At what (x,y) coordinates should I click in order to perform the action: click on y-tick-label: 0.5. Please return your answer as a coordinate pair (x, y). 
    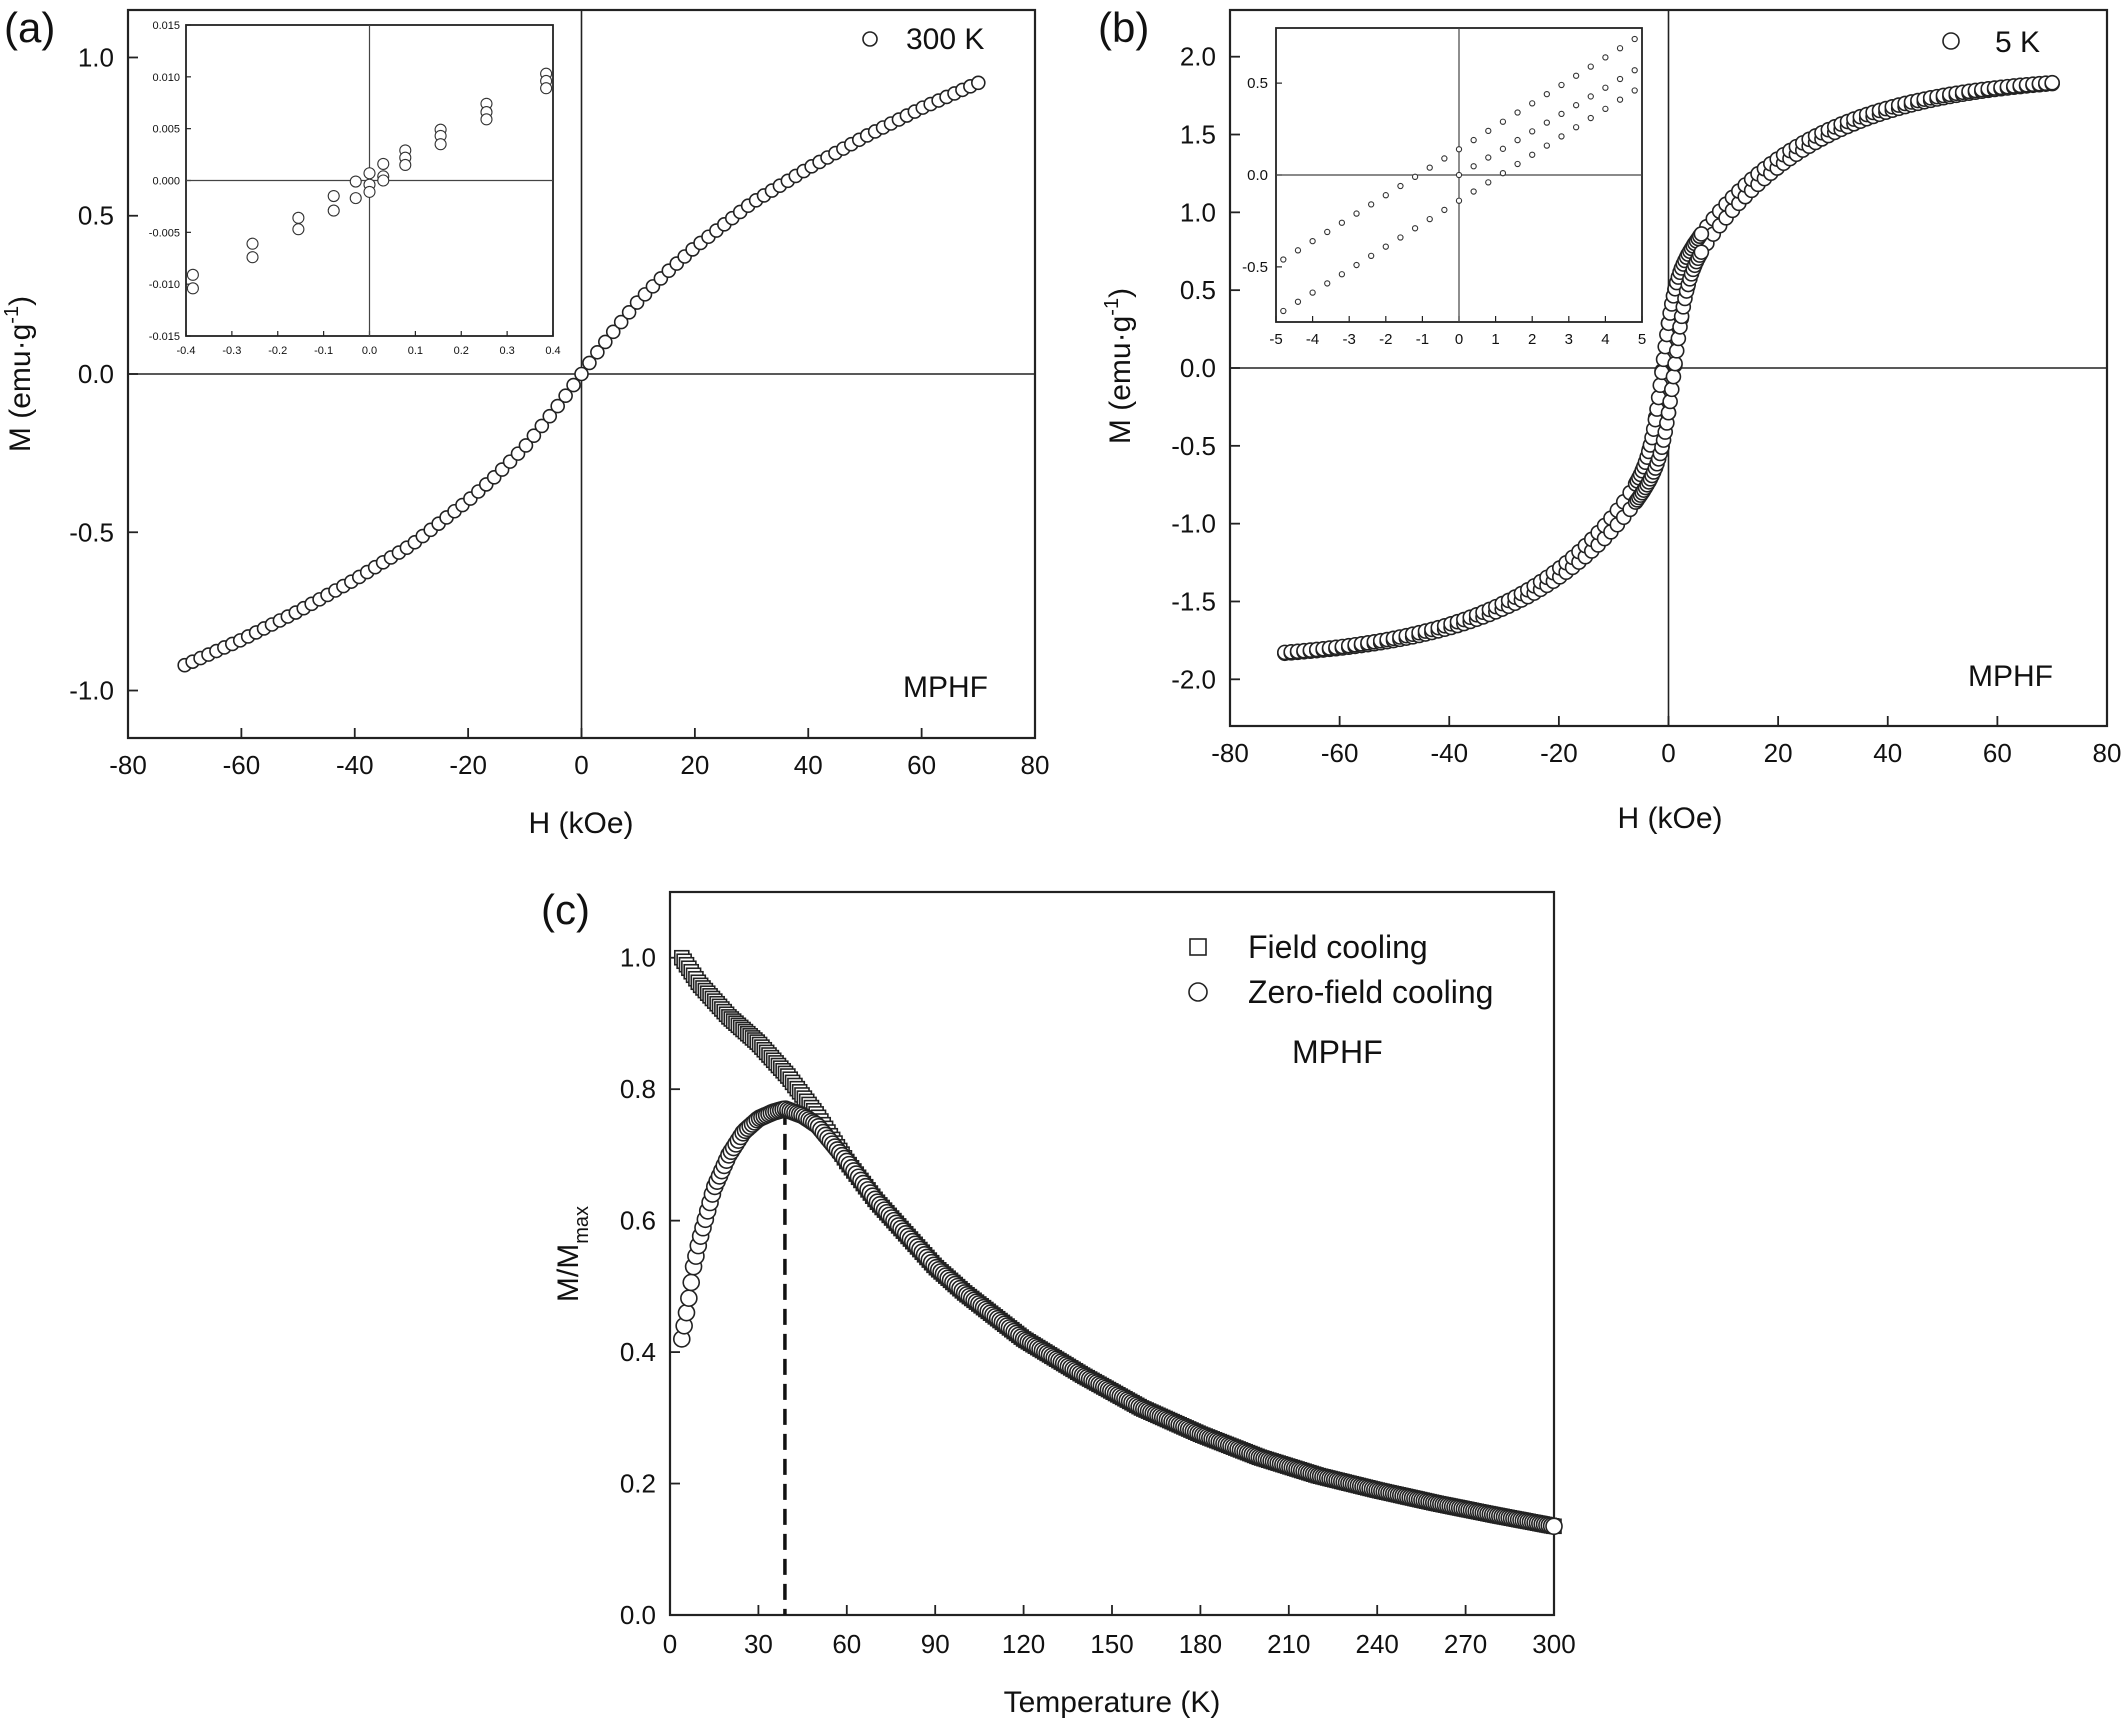
    Looking at the image, I should click on (1198, 290).